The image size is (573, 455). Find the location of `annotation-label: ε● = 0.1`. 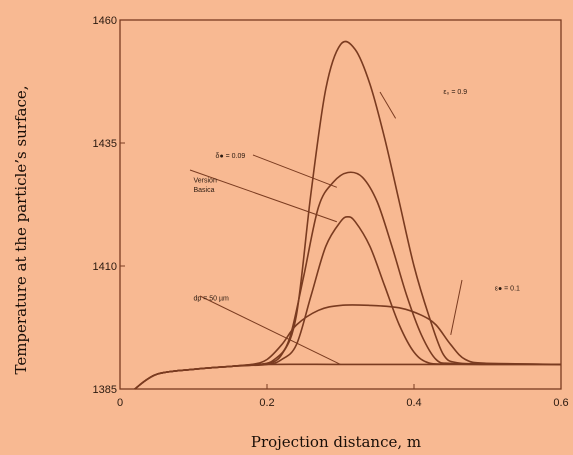

annotation-label: ε● = 0.1 is located at coordinates (507, 289).